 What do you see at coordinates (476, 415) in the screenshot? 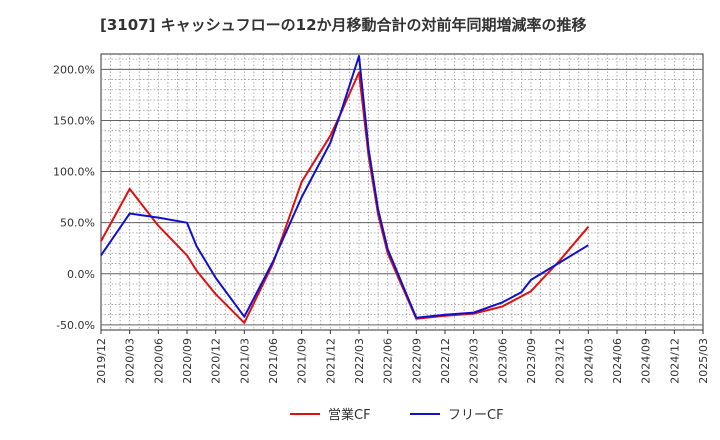
I see `legend-label: フリーCF` at bounding box center [476, 415].